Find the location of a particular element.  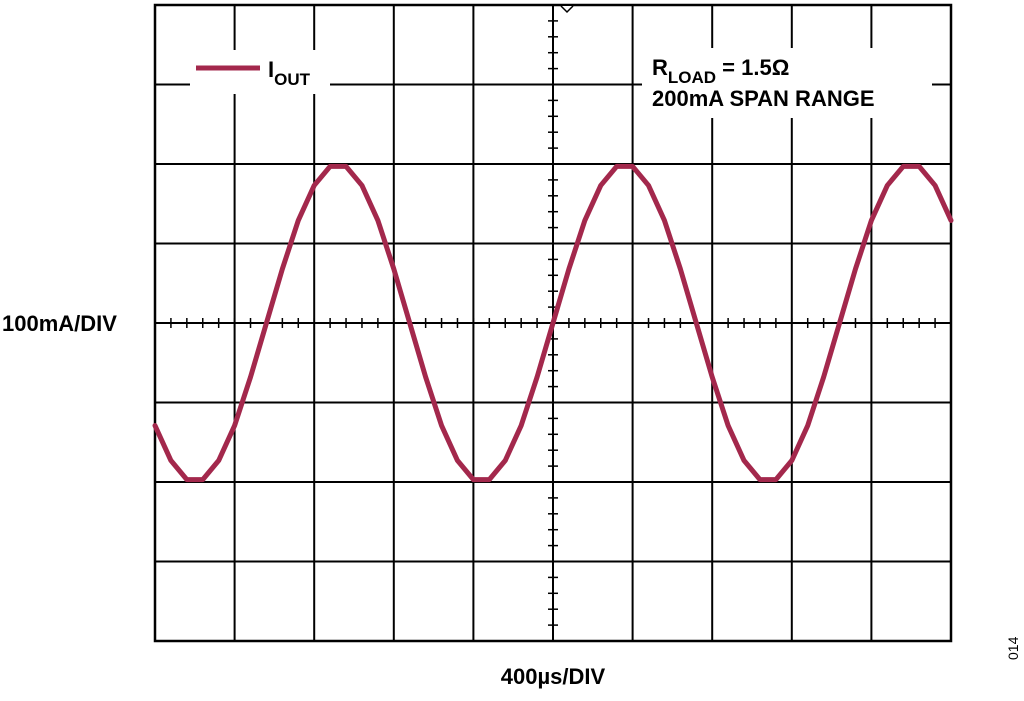

legend-label: IOUT is located at coordinates (289, 73).